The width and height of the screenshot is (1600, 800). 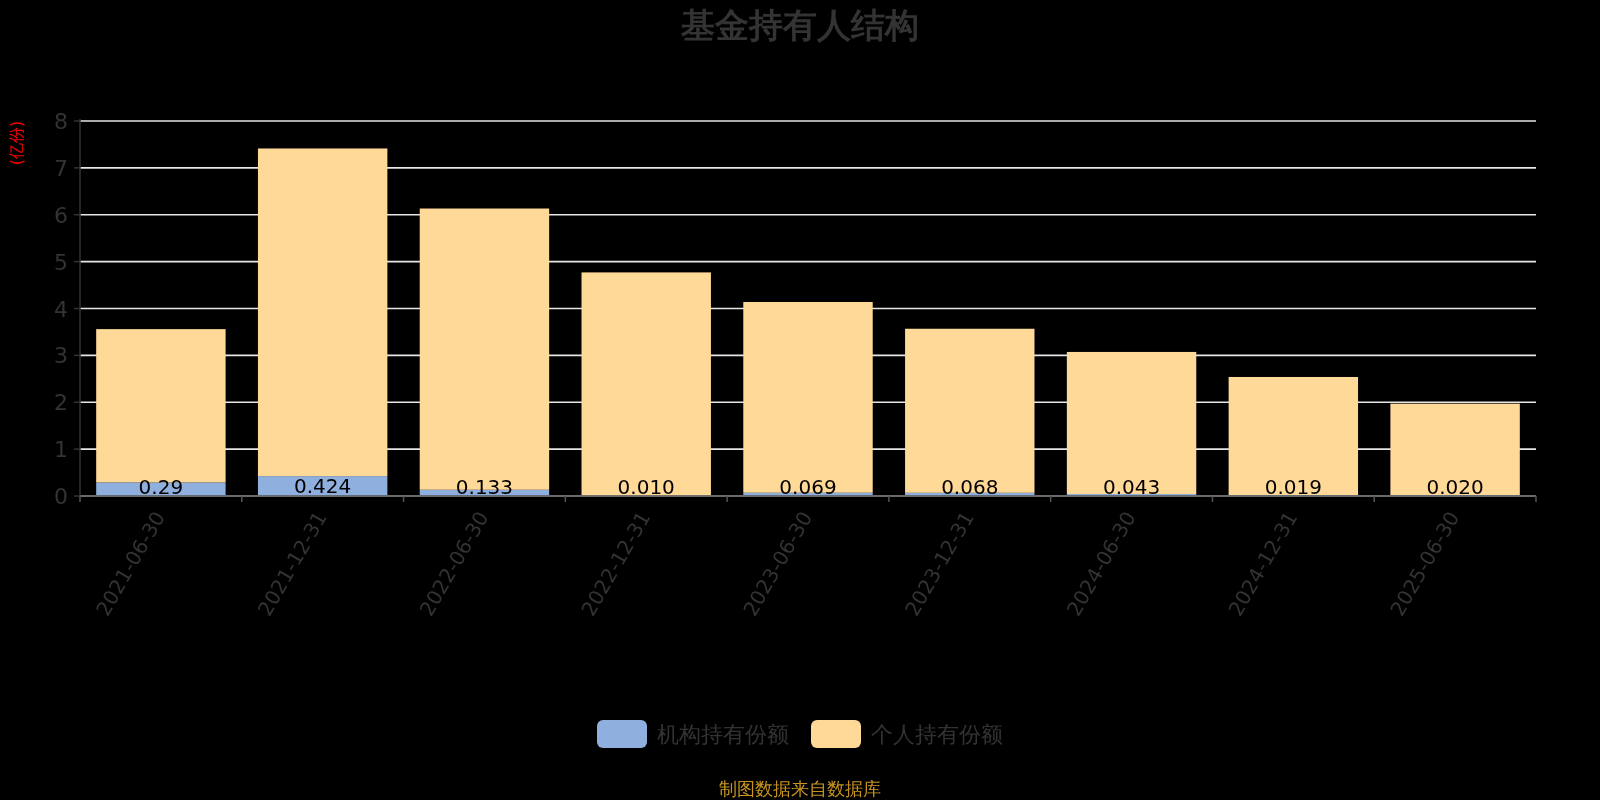 What do you see at coordinates (484, 487) in the screenshot?
I see `data-label: 0.133` at bounding box center [484, 487].